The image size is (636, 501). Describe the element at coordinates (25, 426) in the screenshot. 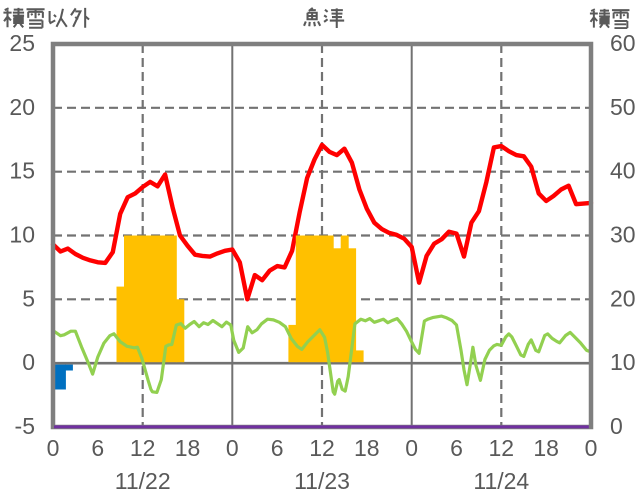

I see `svg-text: -5` at that location.